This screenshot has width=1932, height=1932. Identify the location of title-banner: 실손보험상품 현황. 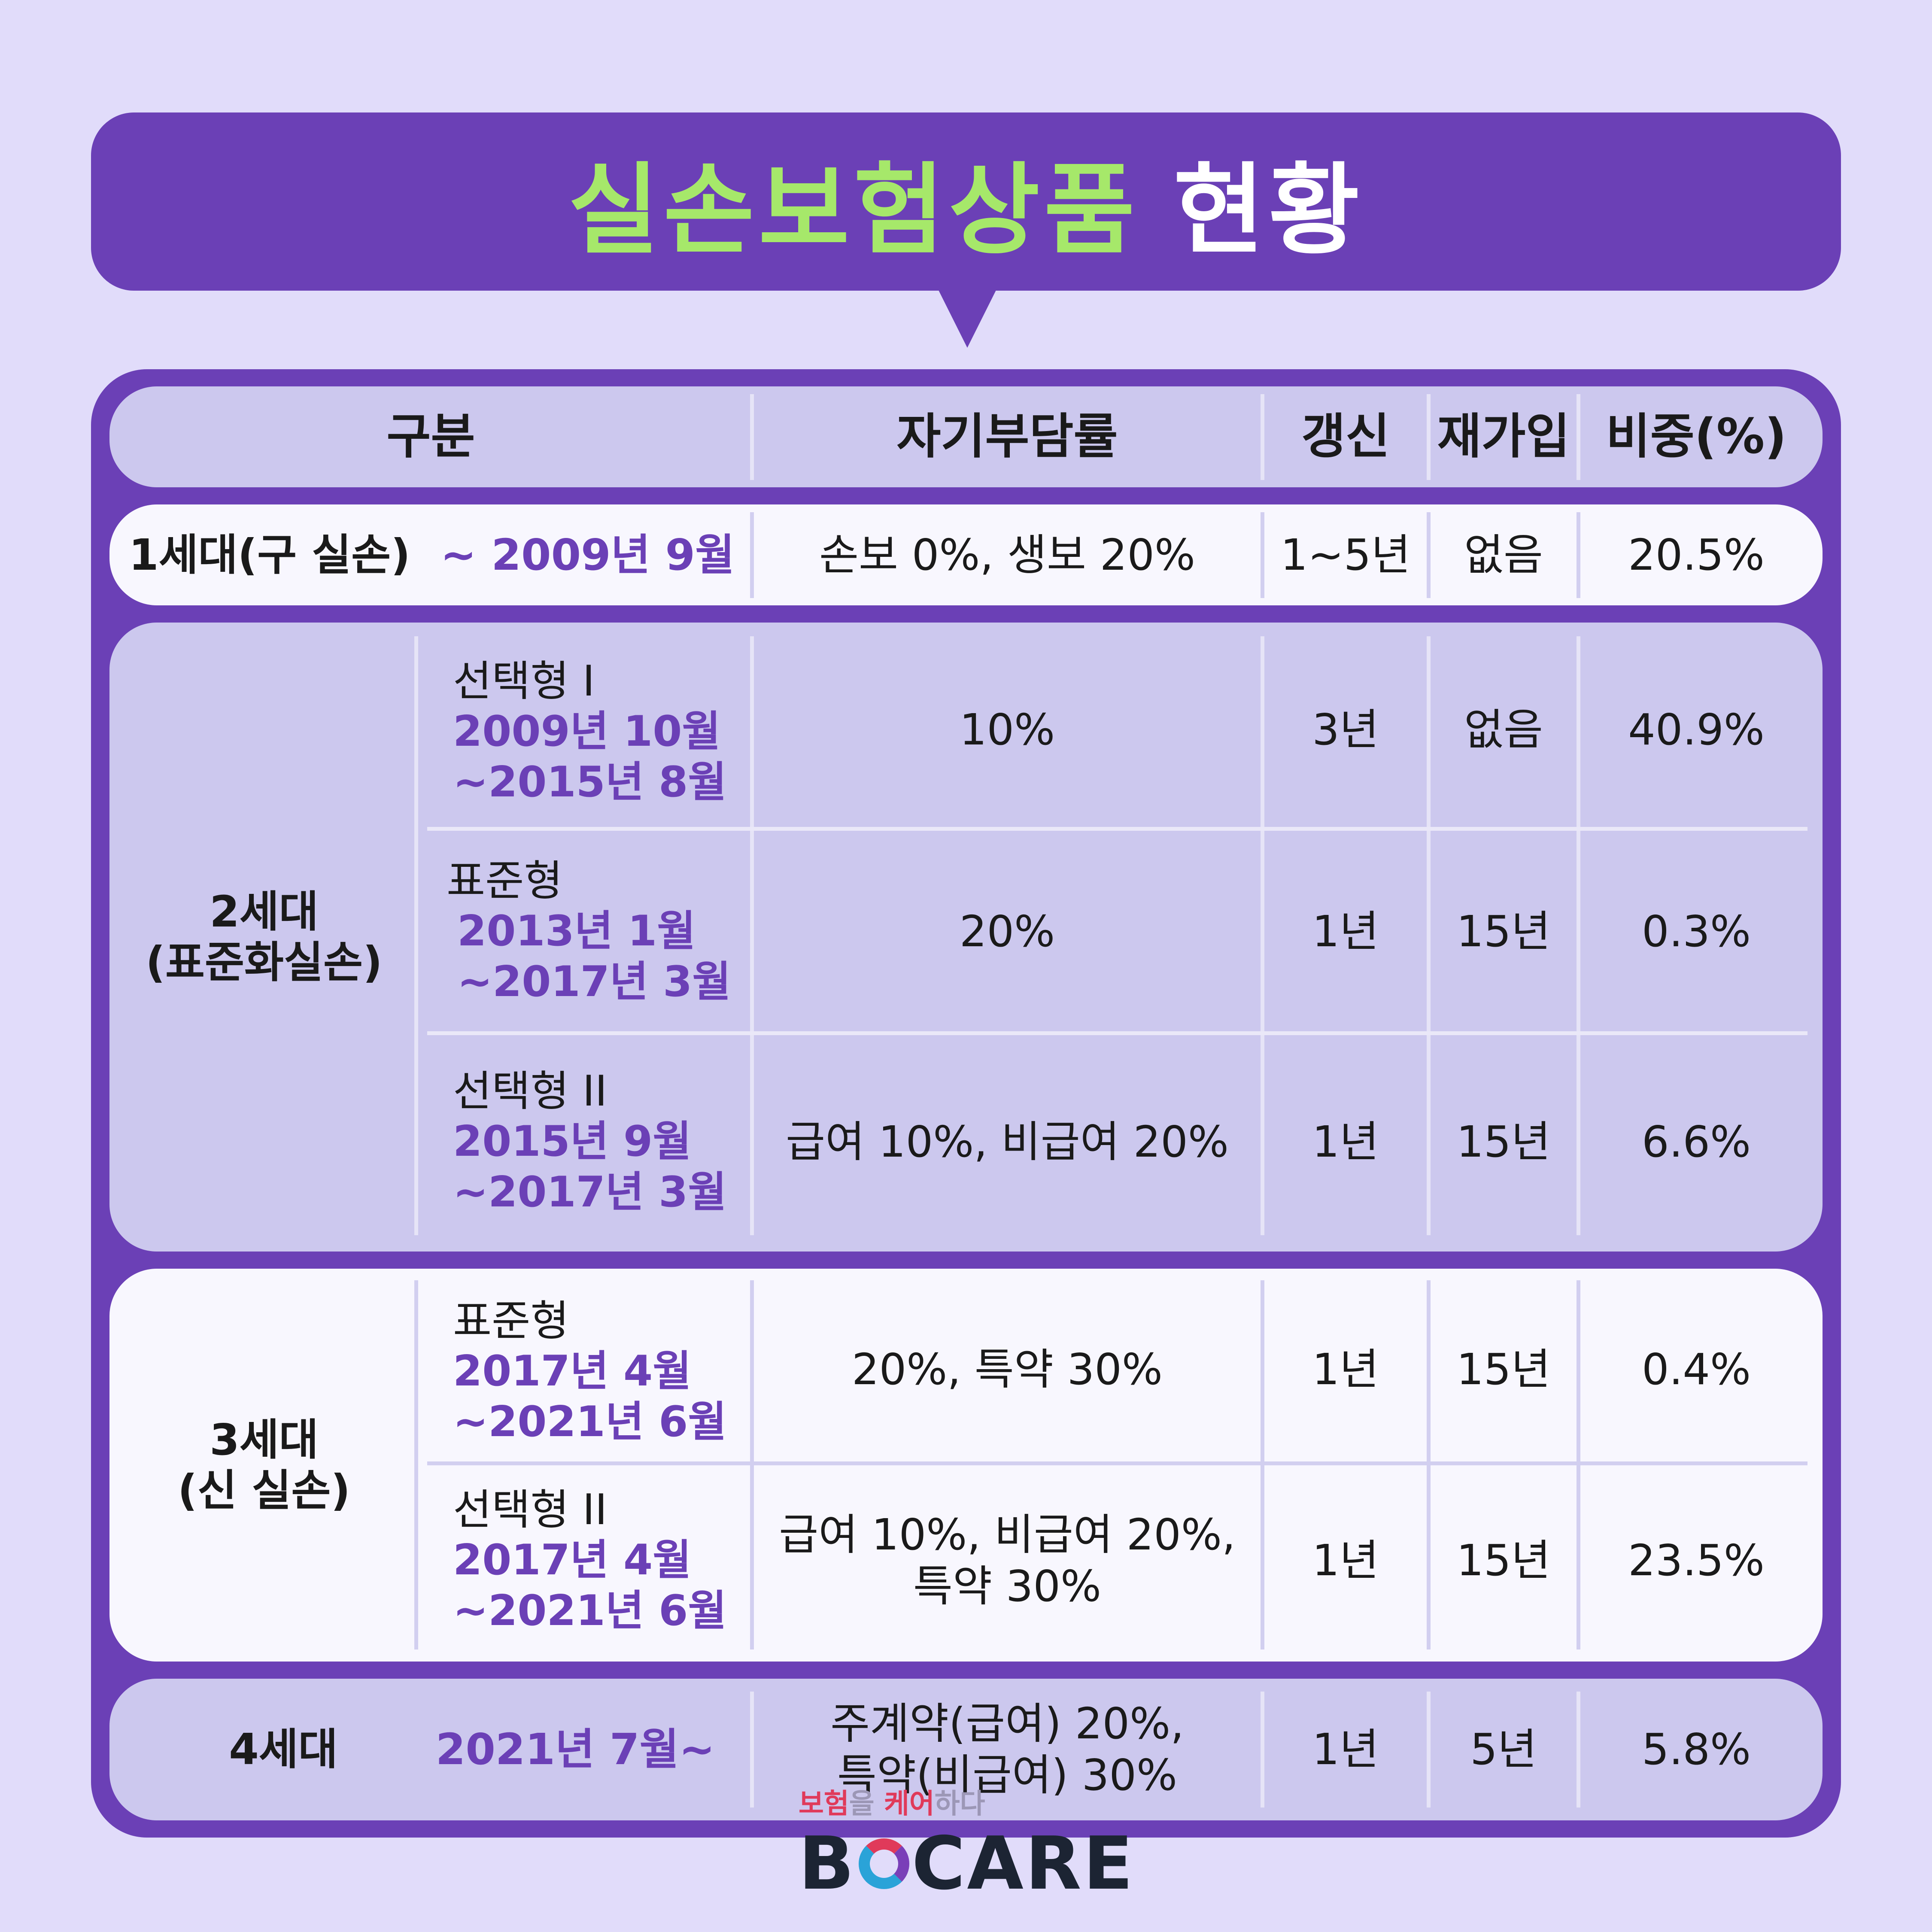
(966, 202).